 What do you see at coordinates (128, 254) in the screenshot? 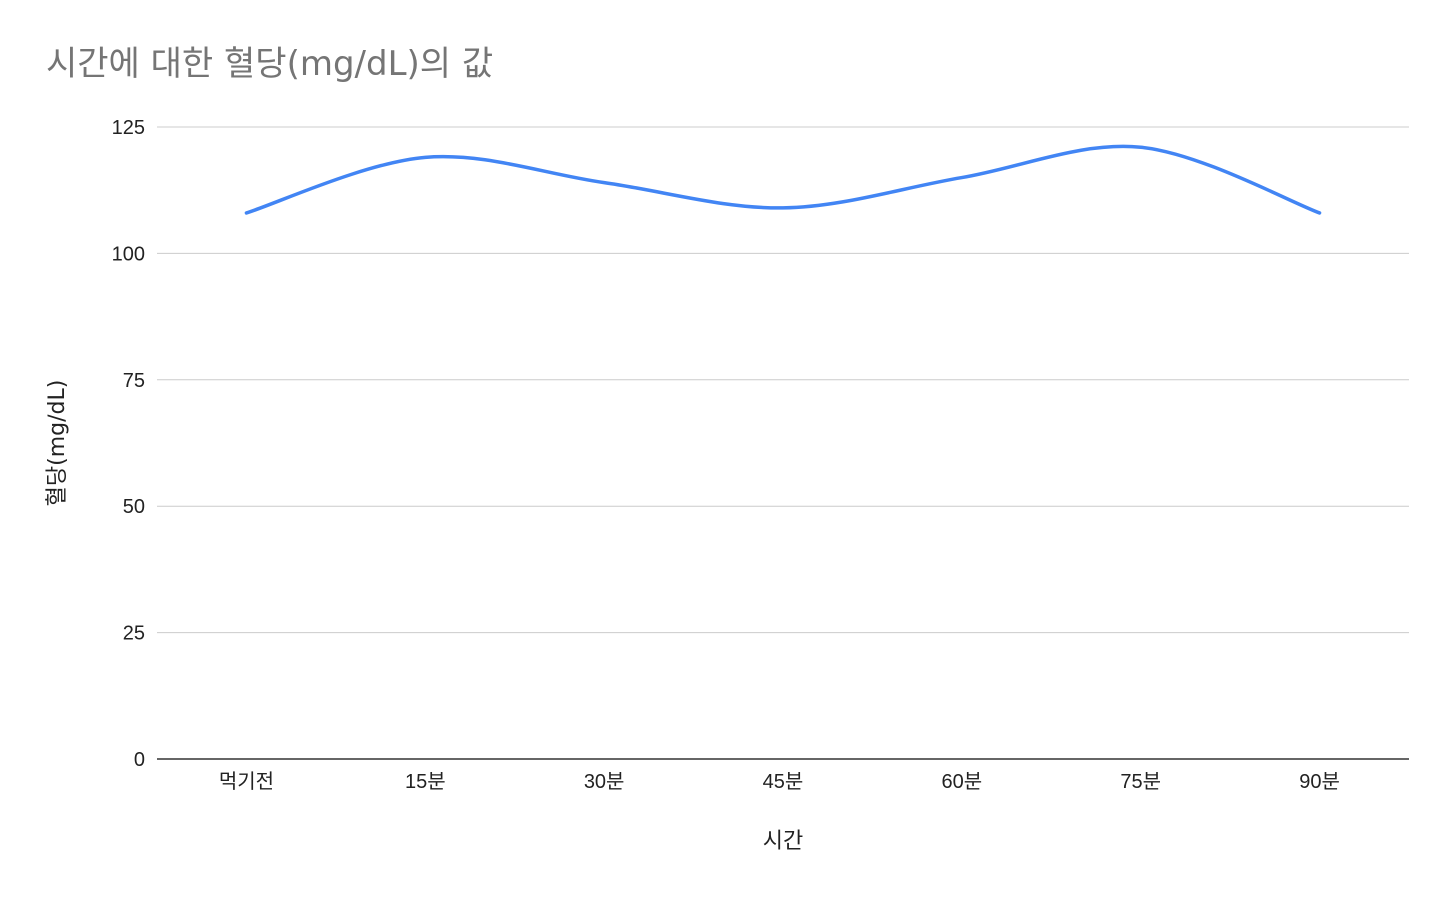
I see `y-tick-label: 100` at bounding box center [128, 254].